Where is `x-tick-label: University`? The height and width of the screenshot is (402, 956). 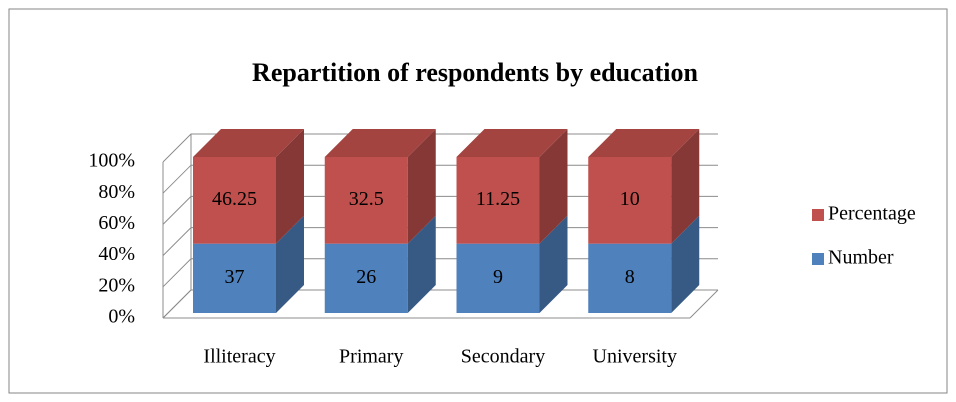
x-tick-label: University is located at coordinates (635, 357).